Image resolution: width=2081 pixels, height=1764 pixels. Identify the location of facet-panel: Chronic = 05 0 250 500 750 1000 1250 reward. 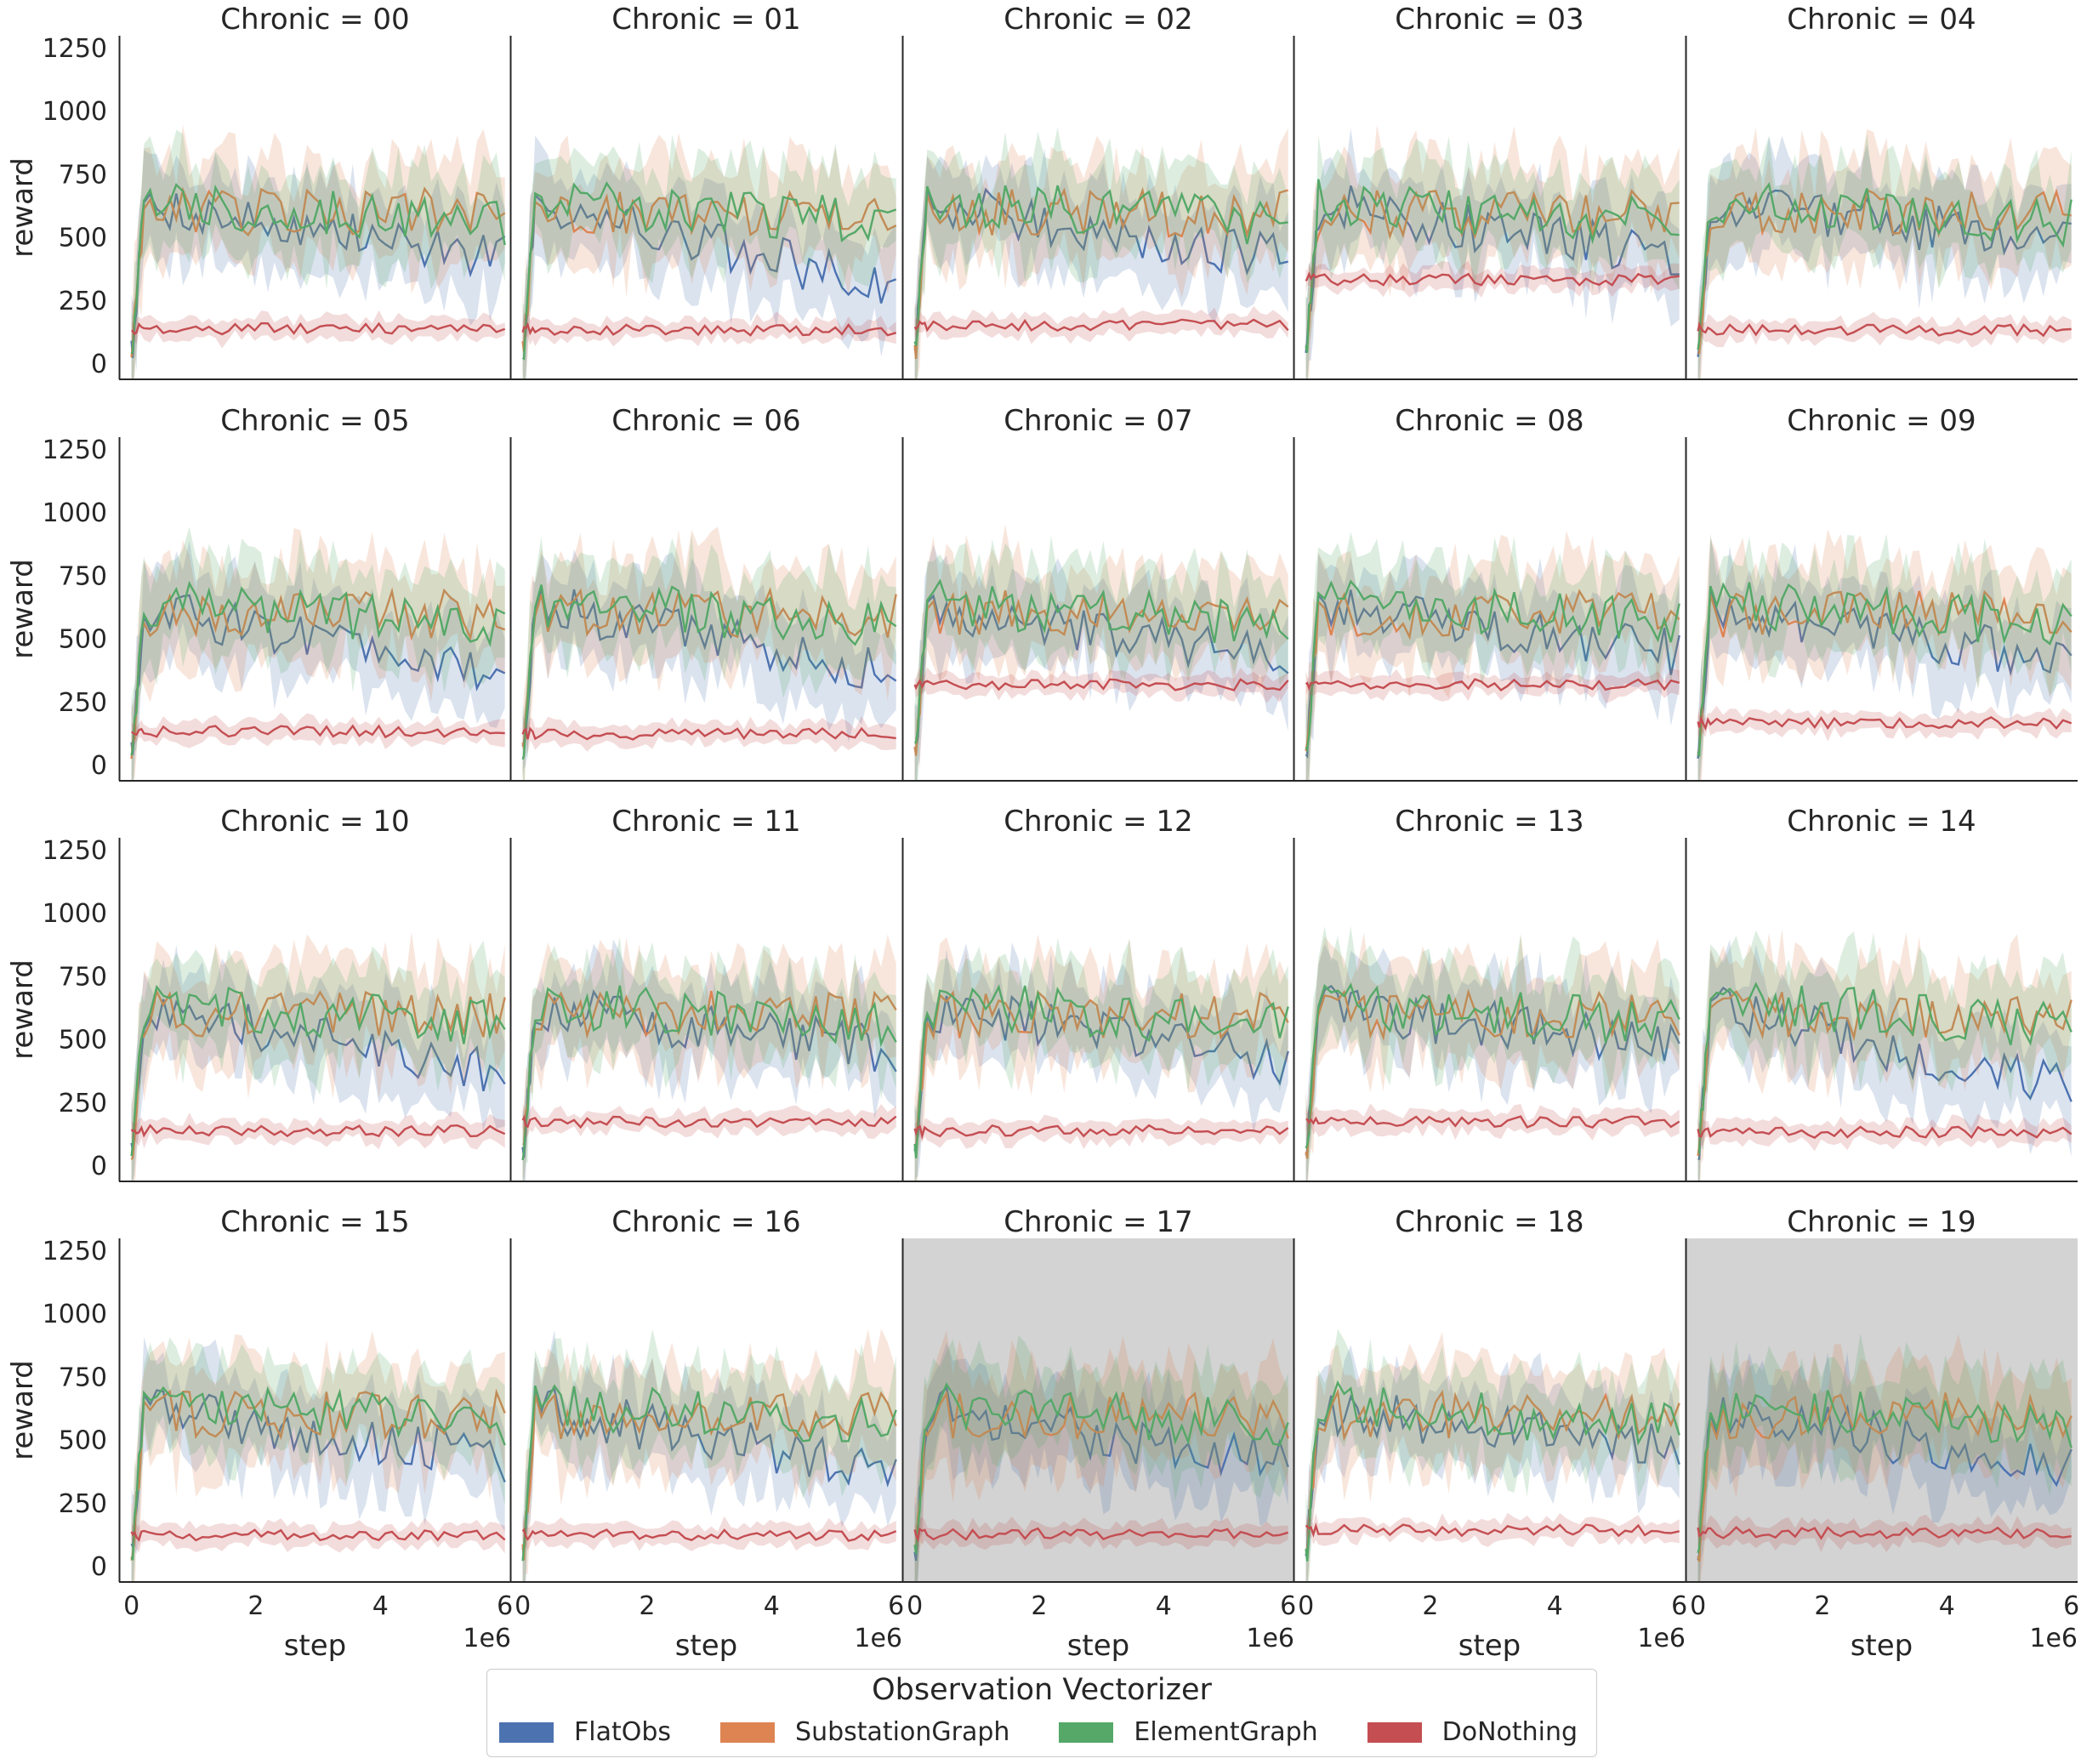
(258, 593).